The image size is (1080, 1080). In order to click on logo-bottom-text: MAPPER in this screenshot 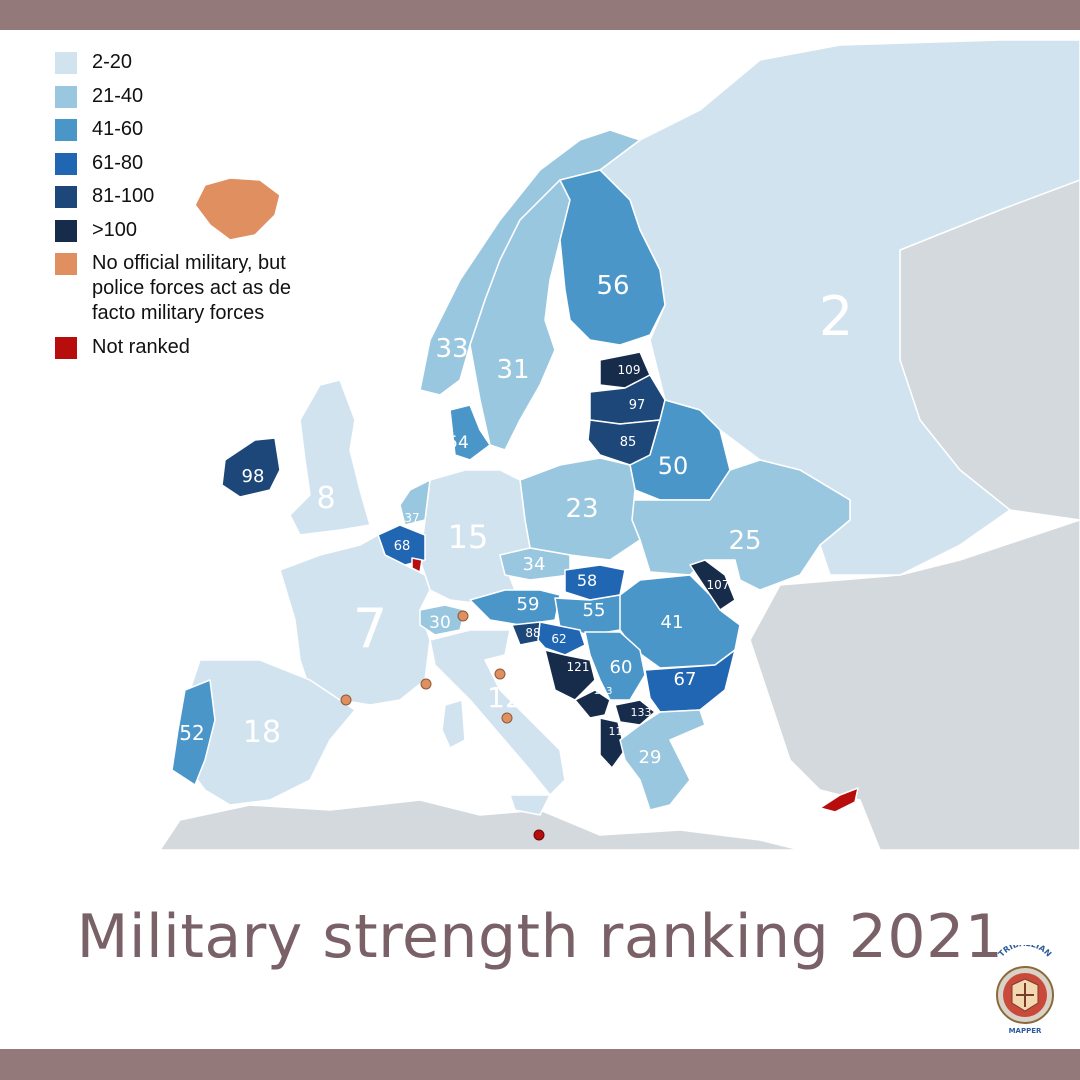, I will do `click(1025, 1031)`.